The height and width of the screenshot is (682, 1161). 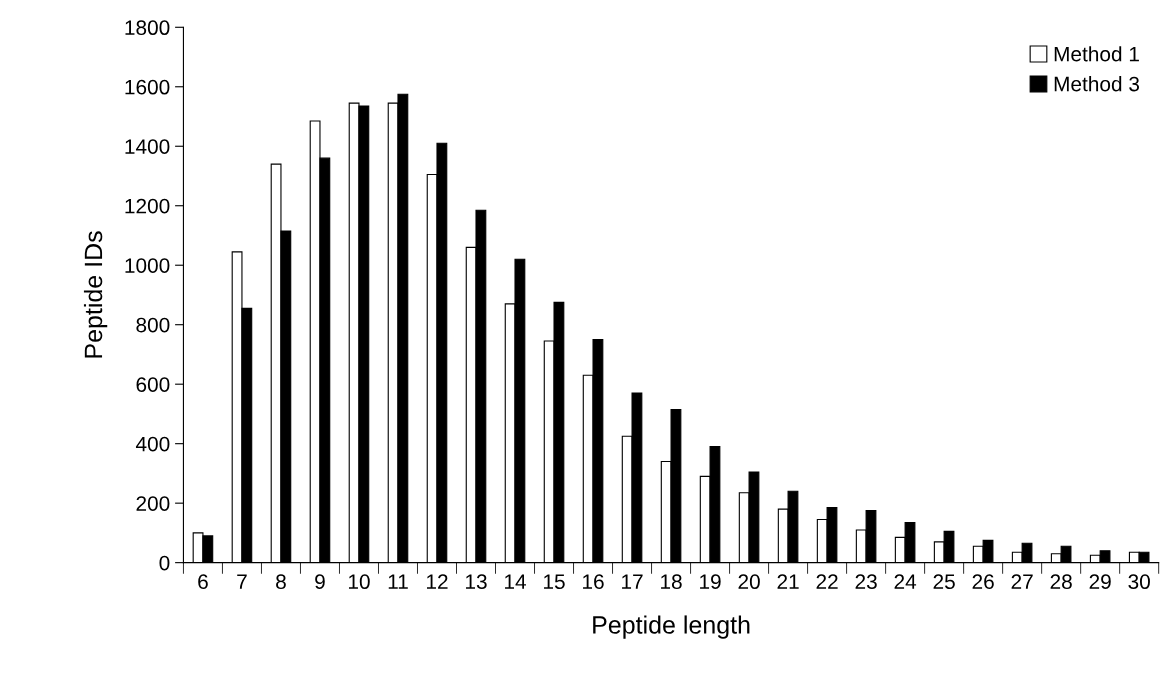 I want to click on legend-label: Method 1, so click(x=1096, y=54).